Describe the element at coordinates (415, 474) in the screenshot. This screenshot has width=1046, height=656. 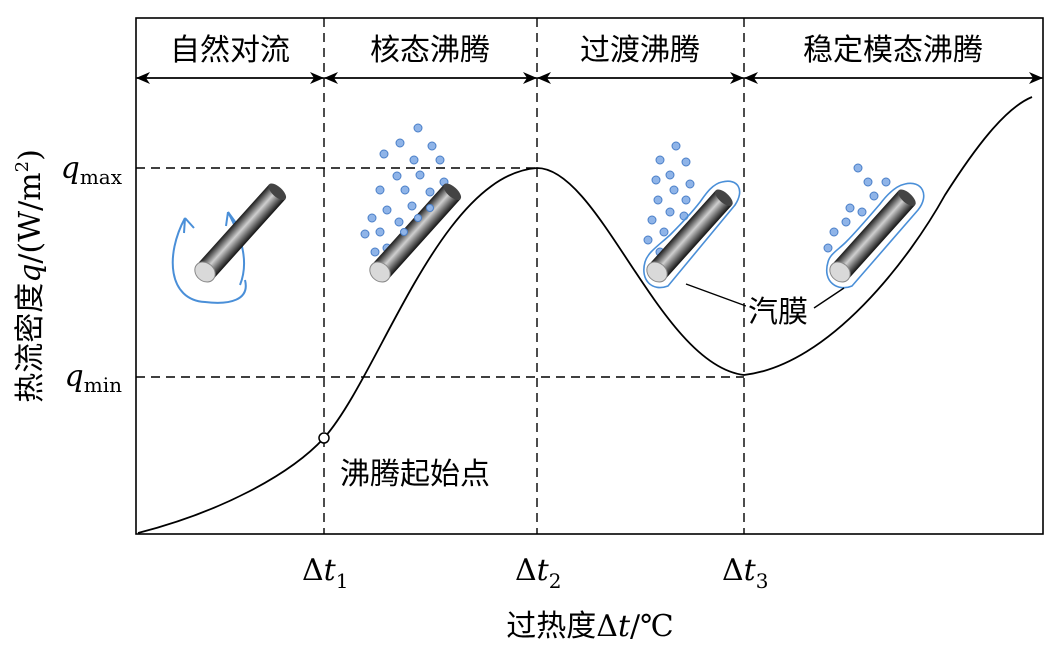
I see `onset-point-label: 沸腾起始点` at that location.